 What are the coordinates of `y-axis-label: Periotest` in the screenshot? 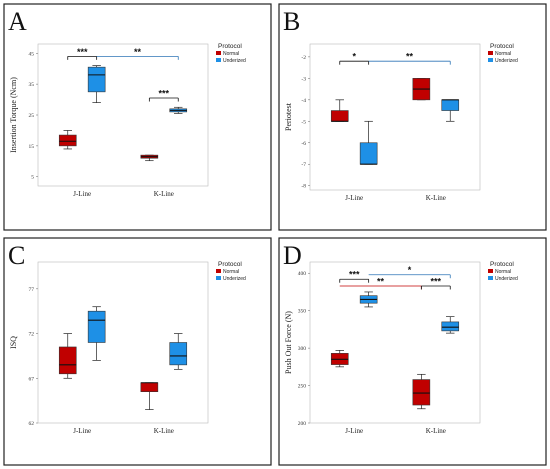 It's located at (288, 116).